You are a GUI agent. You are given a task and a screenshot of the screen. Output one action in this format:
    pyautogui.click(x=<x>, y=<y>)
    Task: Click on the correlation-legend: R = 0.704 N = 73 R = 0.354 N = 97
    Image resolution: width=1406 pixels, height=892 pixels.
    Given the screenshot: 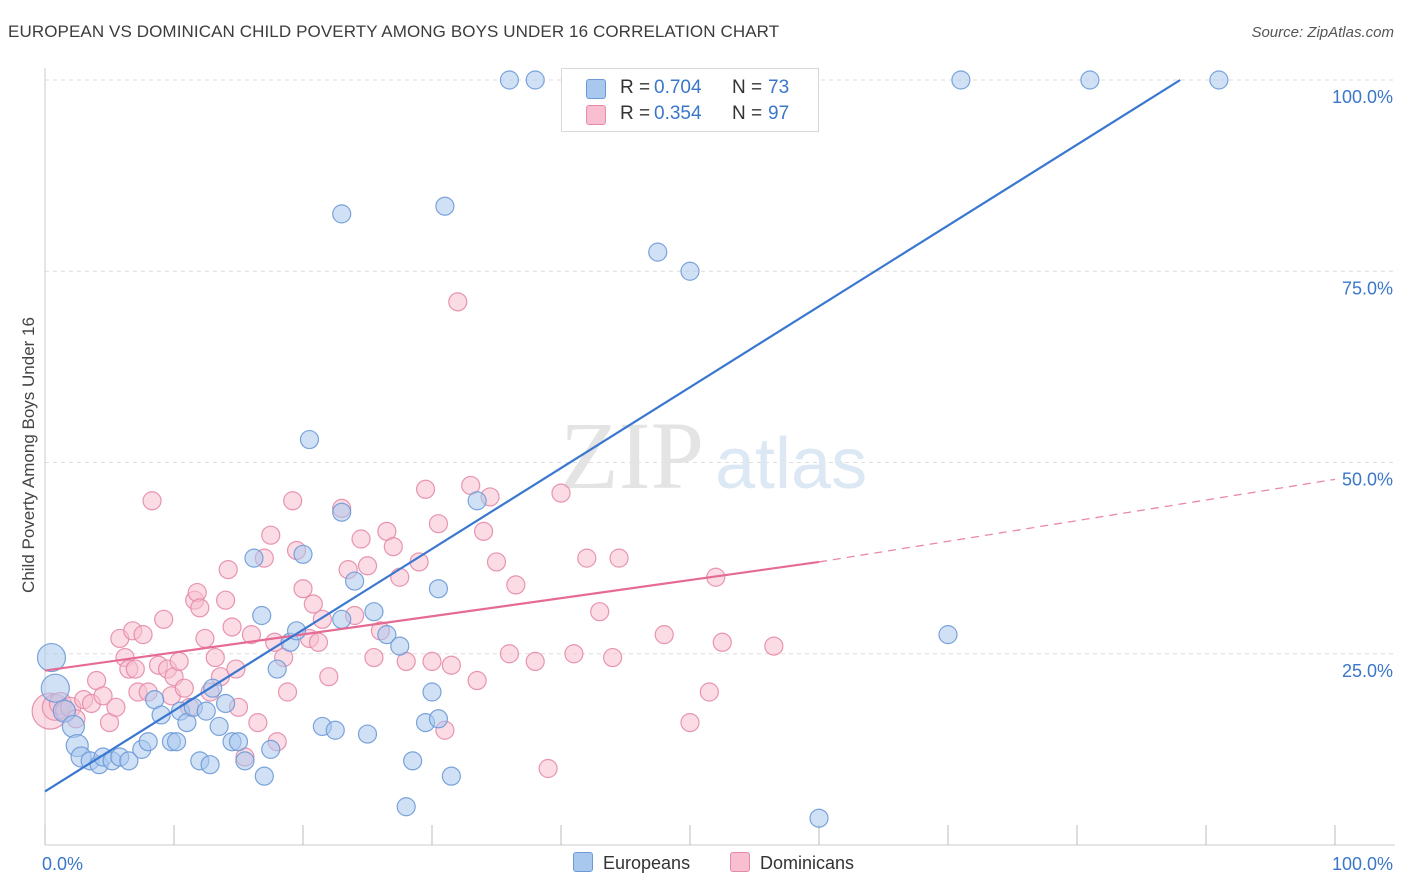 What is the action you would take?
    pyautogui.click(x=690, y=100)
    